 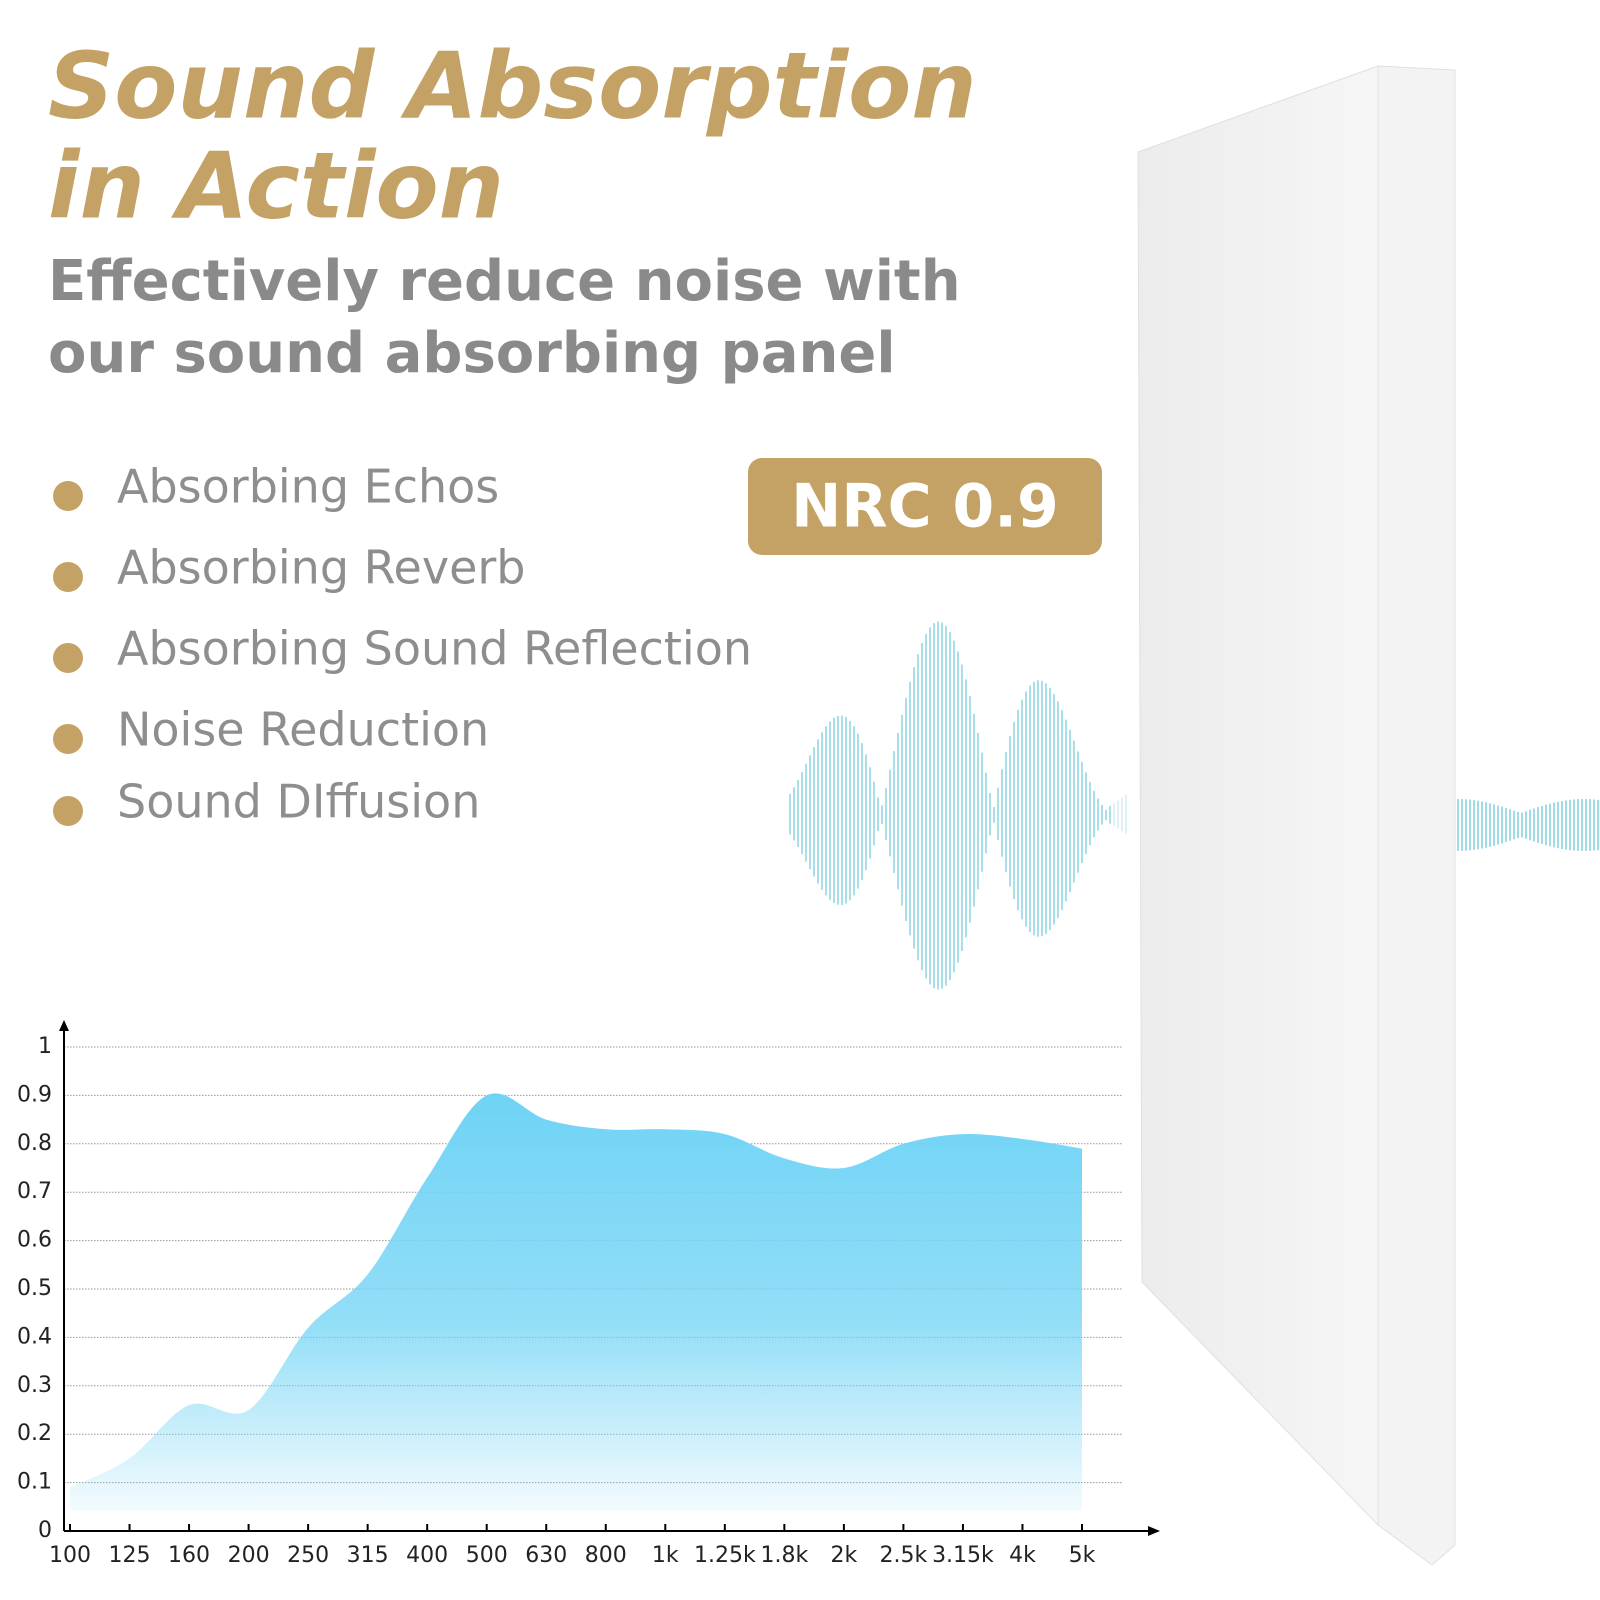 What do you see at coordinates (844, 1555) in the screenshot?
I see `x-tick-label: 2k` at bounding box center [844, 1555].